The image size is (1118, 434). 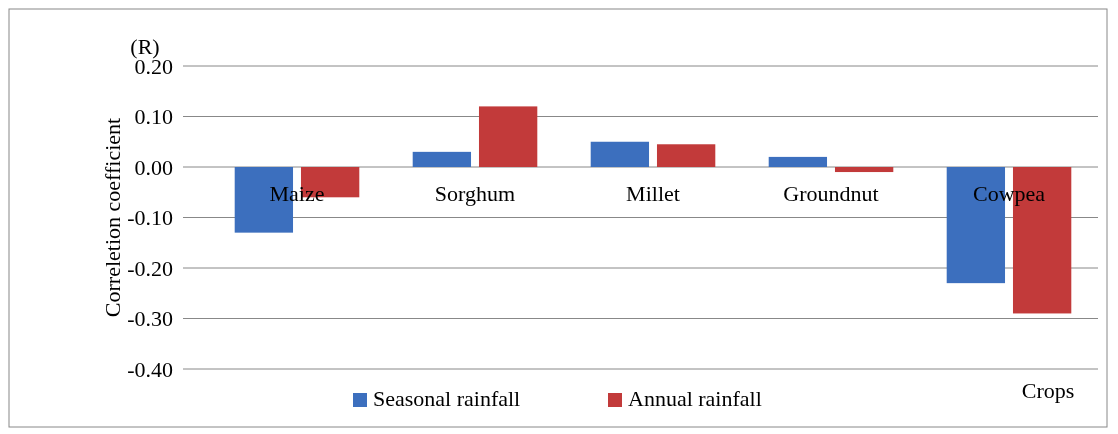 I want to click on x-tick-label: Groundnut, so click(x=831, y=193).